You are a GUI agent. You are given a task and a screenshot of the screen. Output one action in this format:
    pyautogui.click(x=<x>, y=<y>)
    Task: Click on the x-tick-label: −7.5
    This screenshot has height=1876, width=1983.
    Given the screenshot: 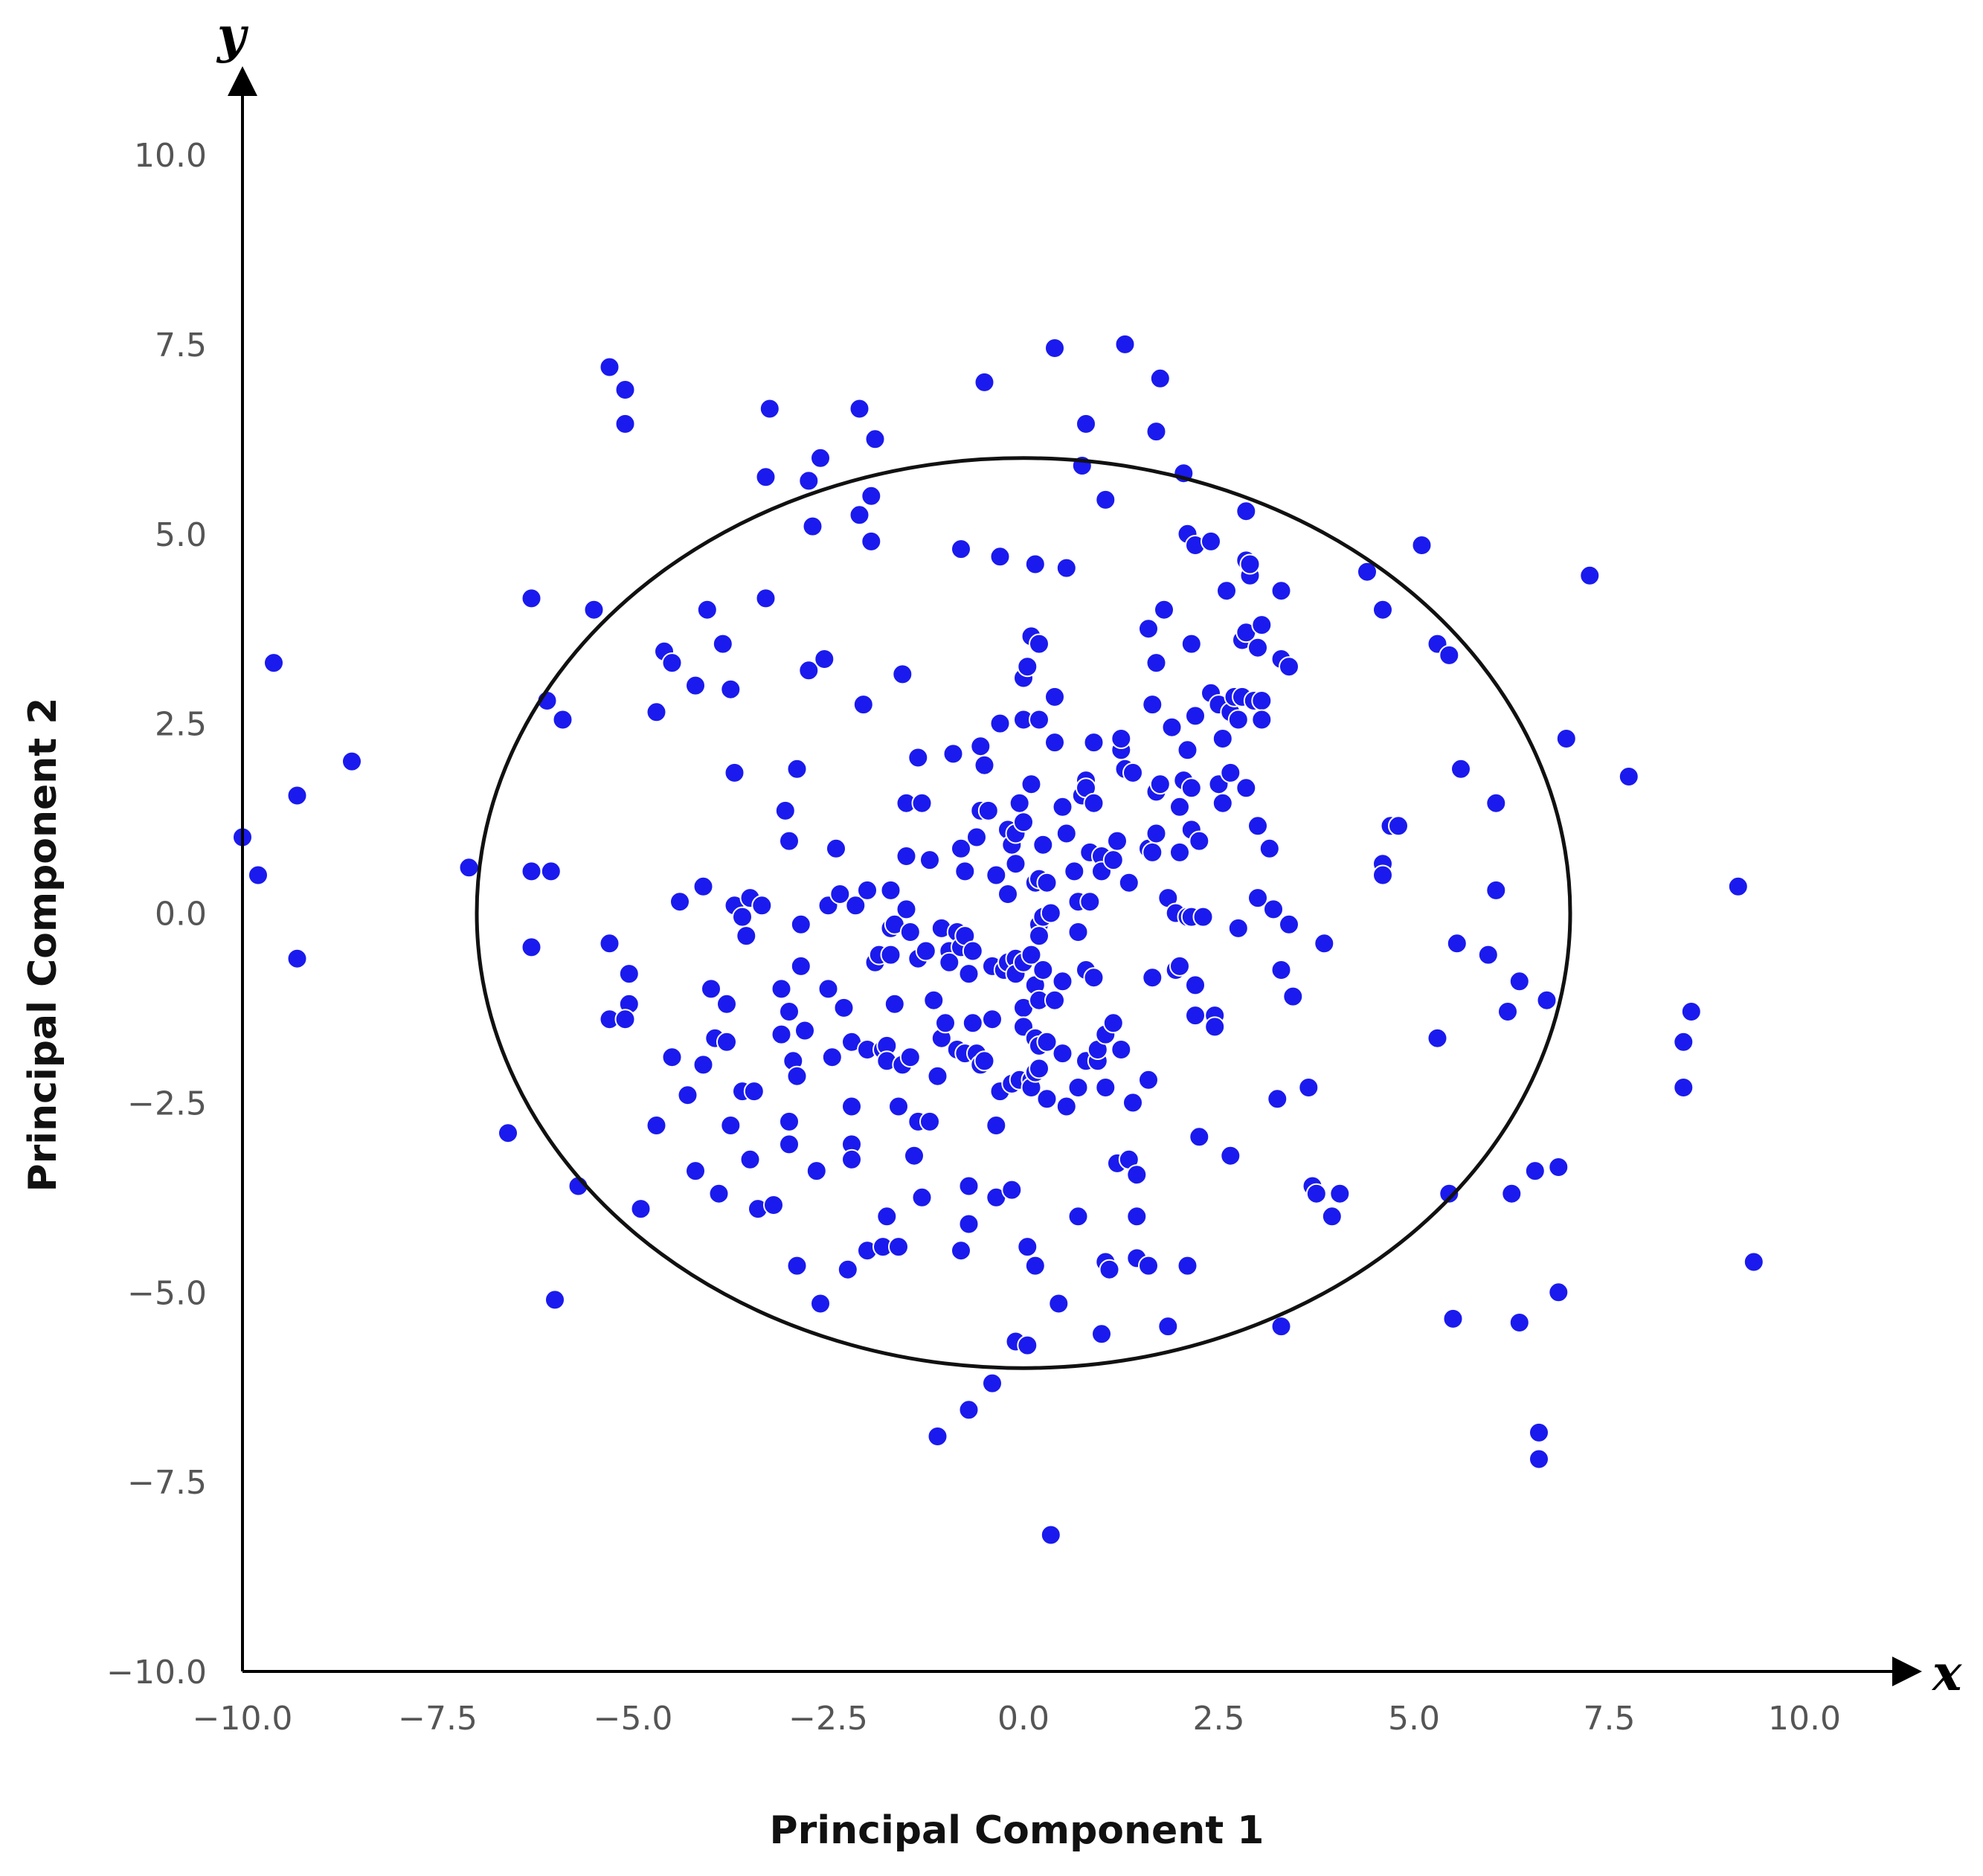 What is the action you would take?
    pyautogui.click(x=438, y=1719)
    